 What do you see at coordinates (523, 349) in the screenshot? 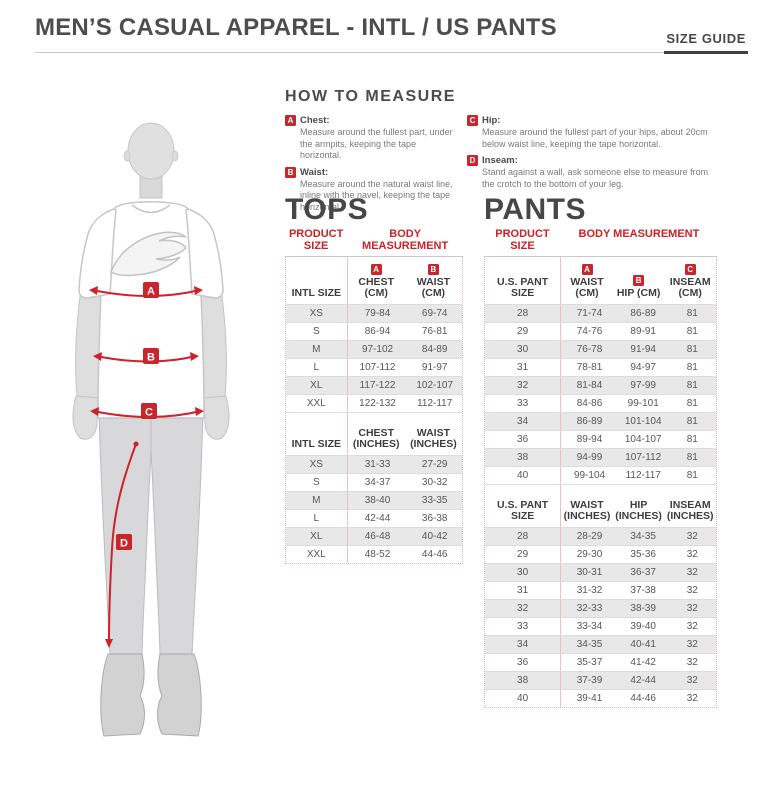
I see `size-cell: 30` at bounding box center [523, 349].